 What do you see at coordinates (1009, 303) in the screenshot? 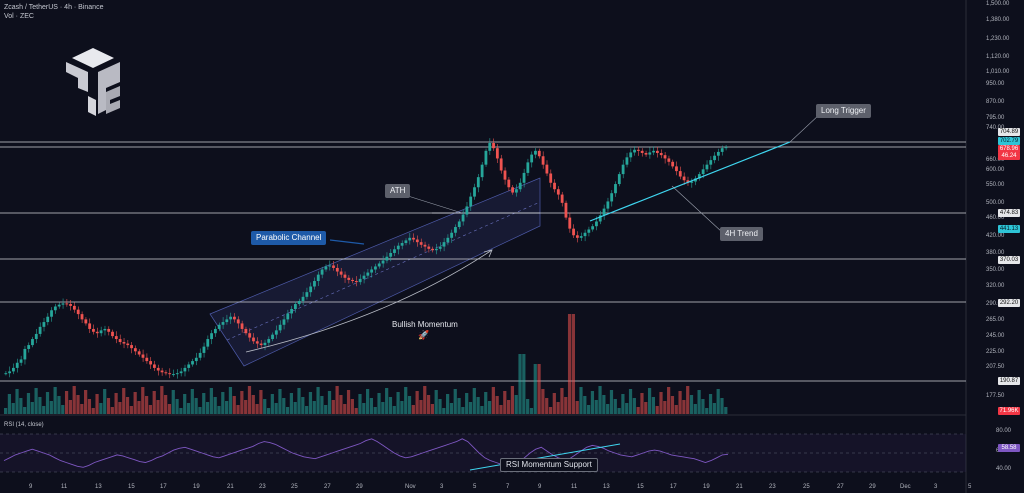
I see `price-tag: 292.20` at bounding box center [1009, 303].